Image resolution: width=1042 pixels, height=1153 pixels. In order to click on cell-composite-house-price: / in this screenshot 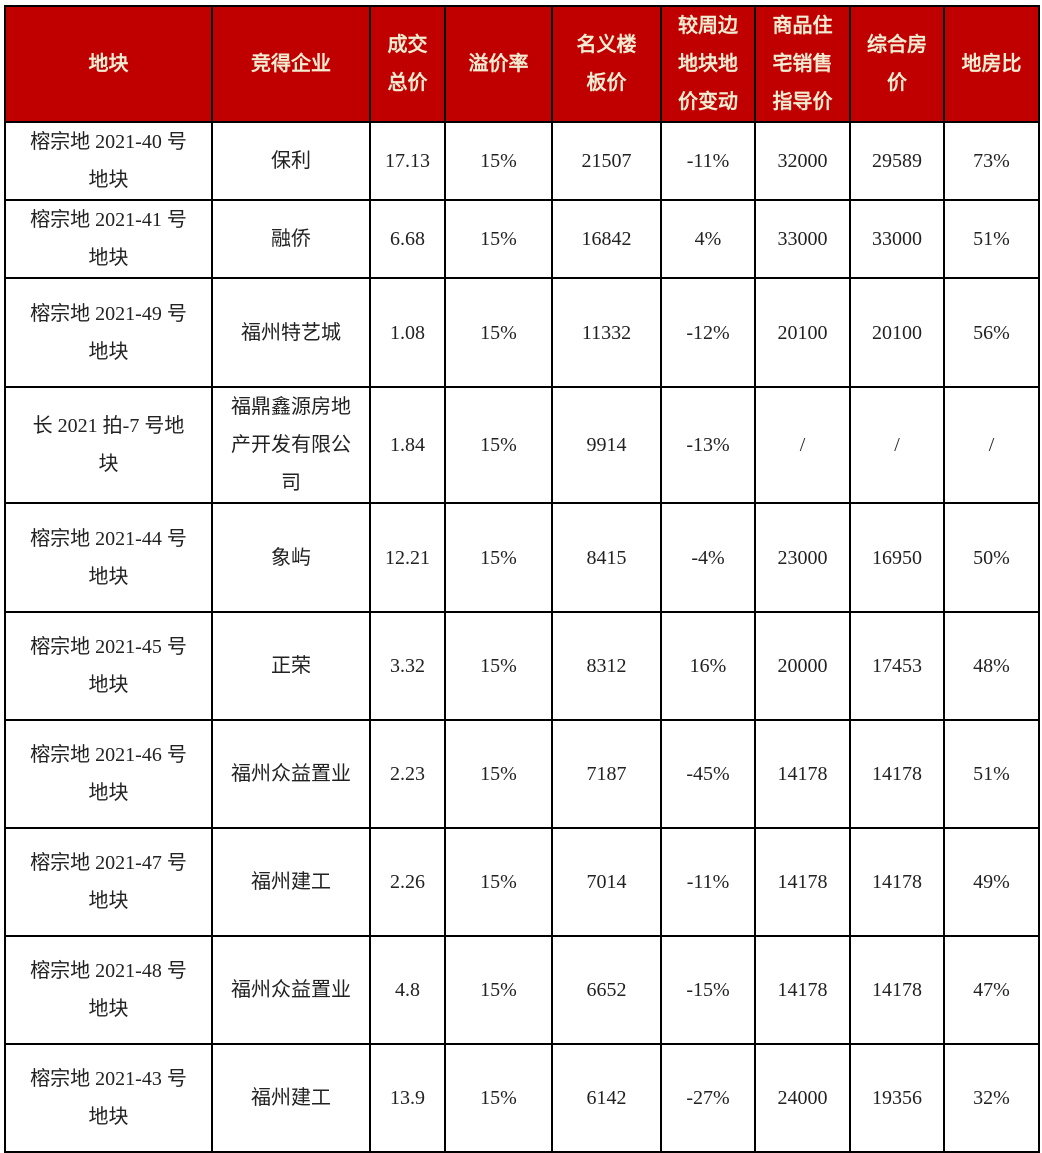, I will do `click(897, 445)`.